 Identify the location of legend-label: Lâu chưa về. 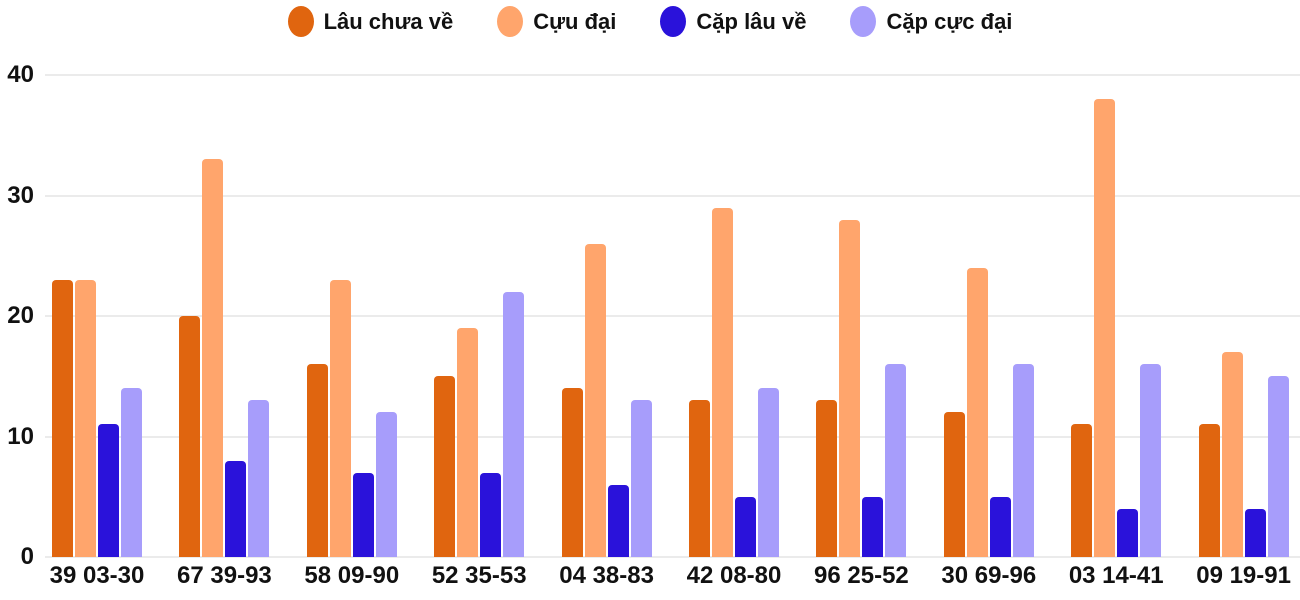
(388, 21).